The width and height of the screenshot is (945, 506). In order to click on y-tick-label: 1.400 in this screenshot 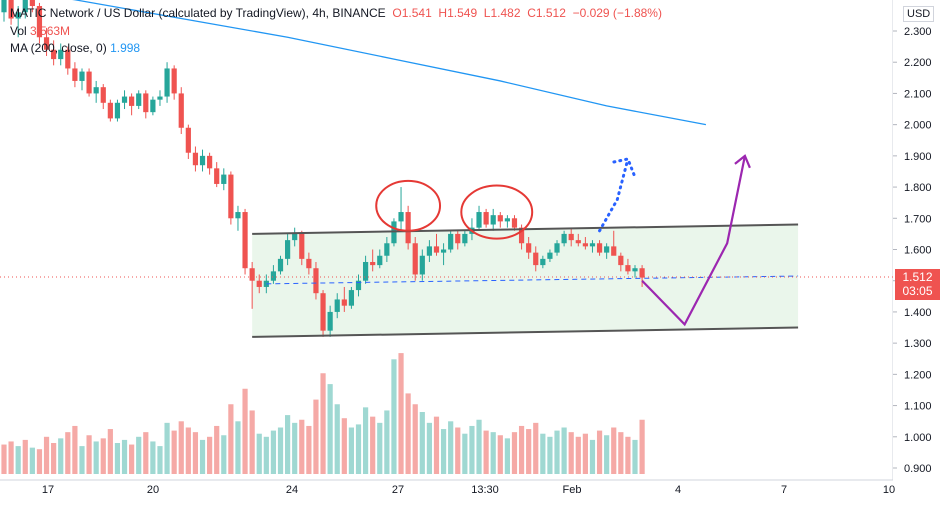, I will do `click(918, 313)`.